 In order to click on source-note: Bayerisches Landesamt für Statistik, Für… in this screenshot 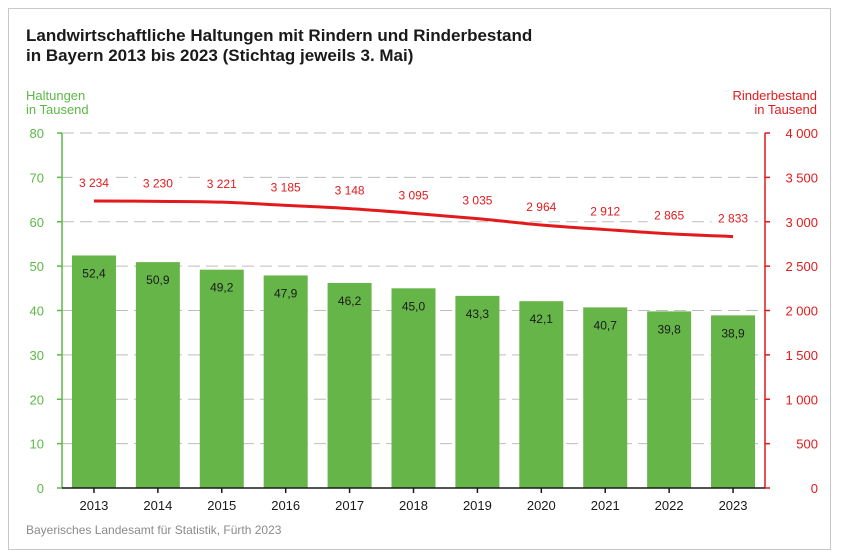, I will do `click(154, 530)`.